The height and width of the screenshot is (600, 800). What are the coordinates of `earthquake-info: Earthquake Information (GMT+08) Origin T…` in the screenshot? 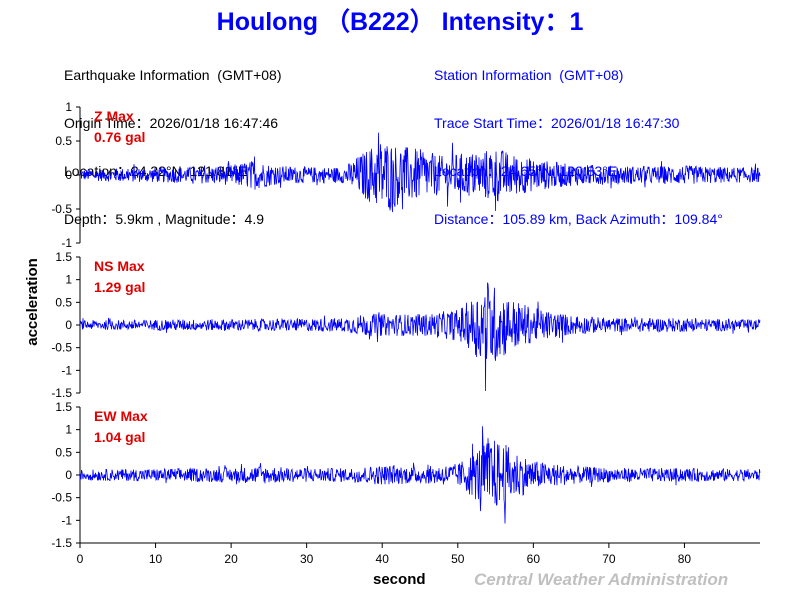 It's located at (173, 139).